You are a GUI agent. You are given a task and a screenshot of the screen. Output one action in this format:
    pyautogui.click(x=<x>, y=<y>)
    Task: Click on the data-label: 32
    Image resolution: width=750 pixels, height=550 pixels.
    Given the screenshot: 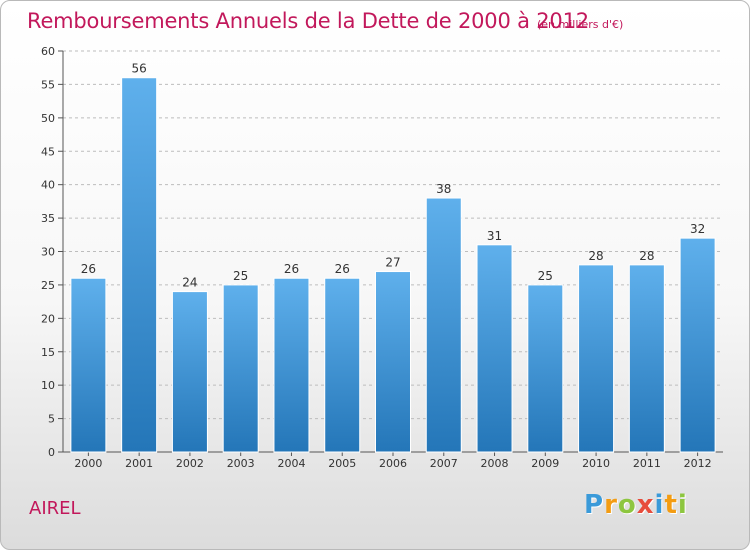 What is the action you would take?
    pyautogui.click(x=697, y=229)
    